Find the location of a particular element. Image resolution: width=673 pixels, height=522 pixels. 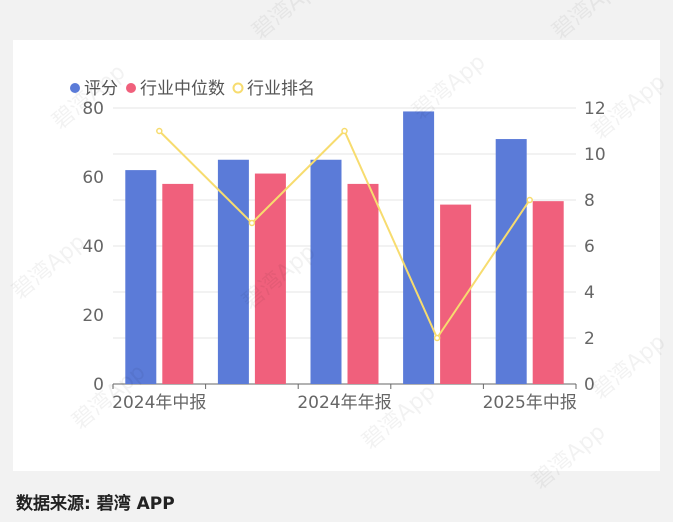

y-right-tick-label: 8 is located at coordinates (589, 201).